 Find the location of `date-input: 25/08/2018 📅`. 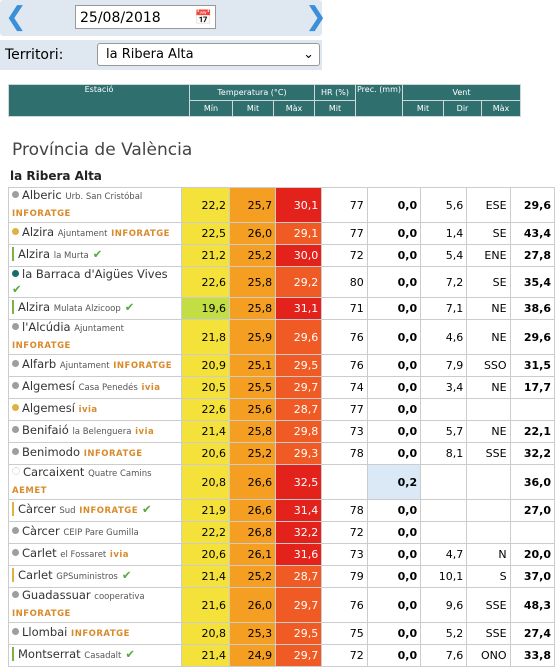

date-input: 25/08/2018 📅 is located at coordinates (145, 17).